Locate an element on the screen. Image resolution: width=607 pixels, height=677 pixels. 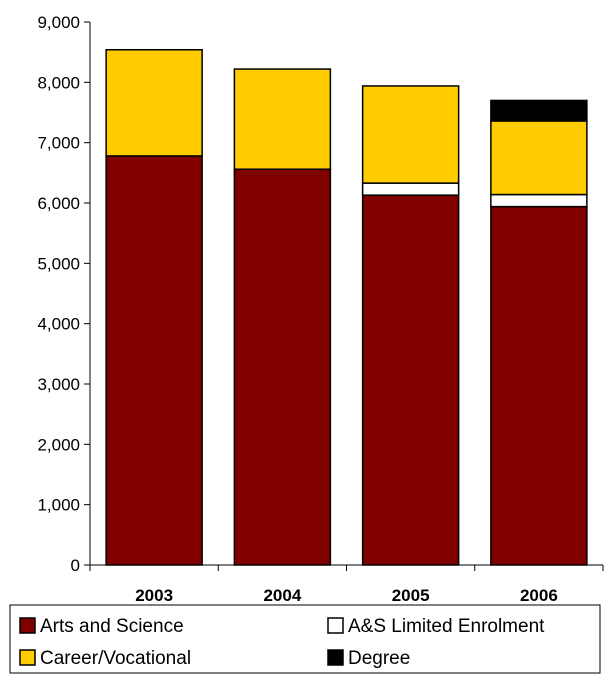
y-tick-label: 2,000 is located at coordinates (58, 444).